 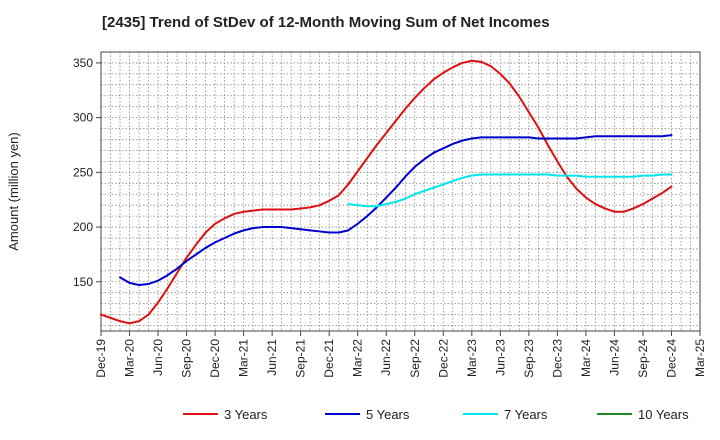 I want to click on legend-item: 10 Years, so click(x=643, y=414).